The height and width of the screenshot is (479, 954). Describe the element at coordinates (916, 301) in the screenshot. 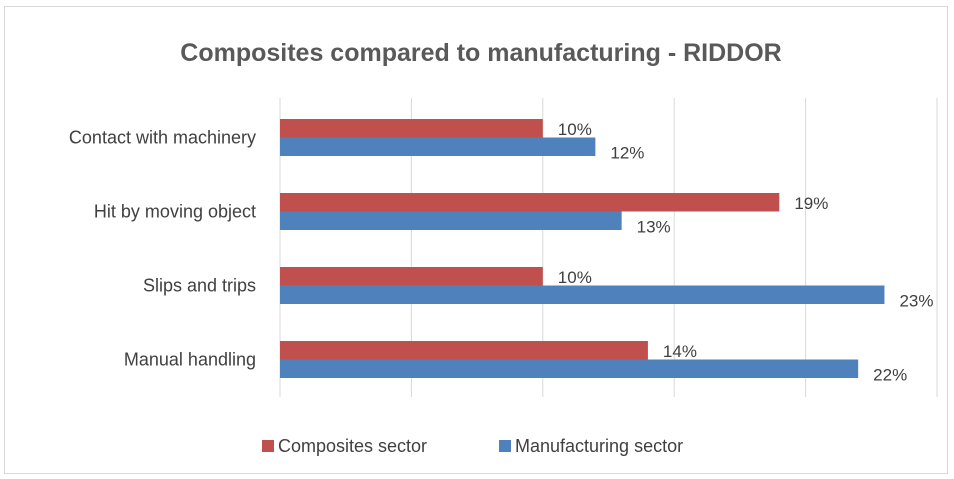

I see `data-label: 23%` at that location.